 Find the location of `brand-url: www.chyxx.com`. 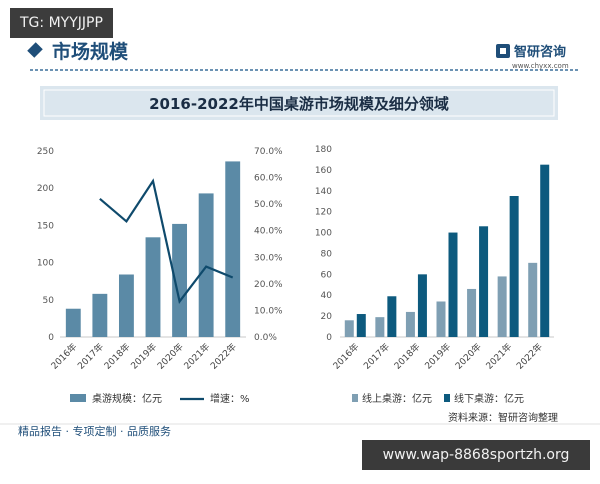

brand-url: www.chyxx.com is located at coordinates (540, 66).